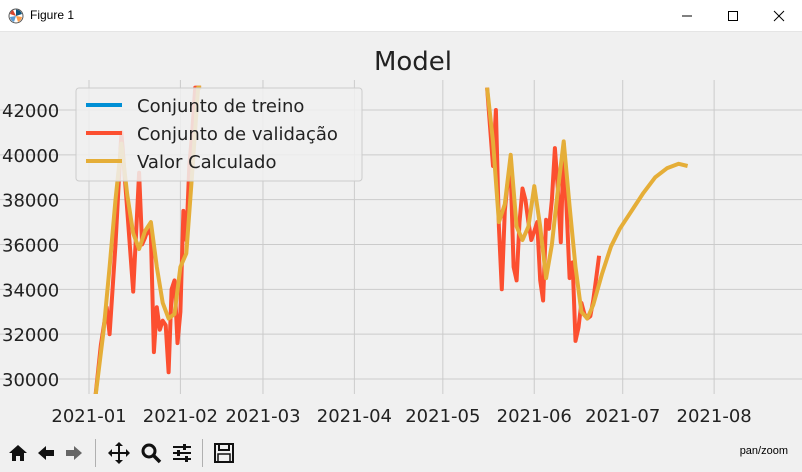 Image resolution: width=802 pixels, height=472 pixels. I want to click on x-tick-label: 2021-07, so click(622, 416).